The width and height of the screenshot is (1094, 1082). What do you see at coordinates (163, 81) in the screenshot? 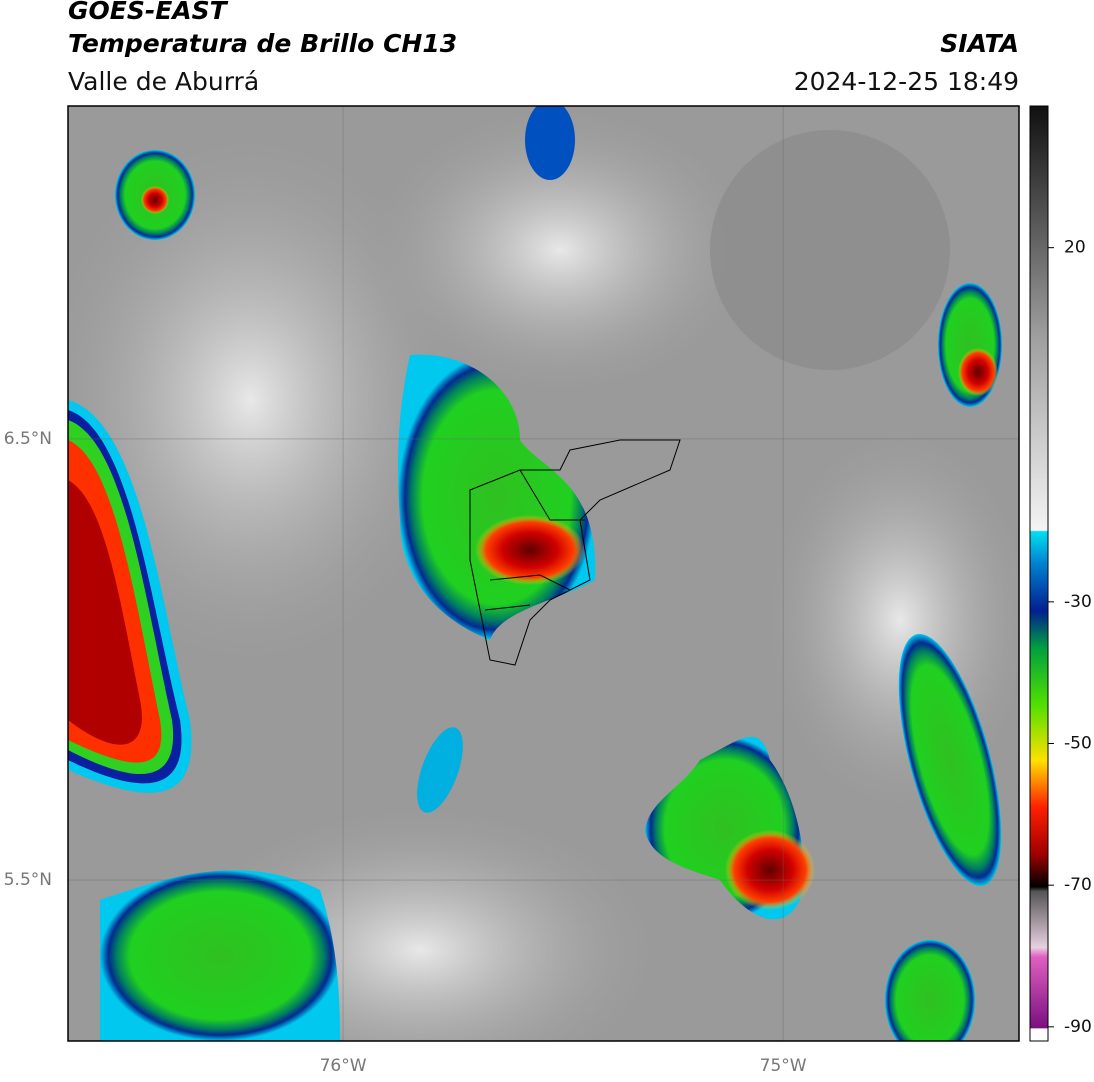
I see `region: Valle de Aburrá` at bounding box center [163, 81].